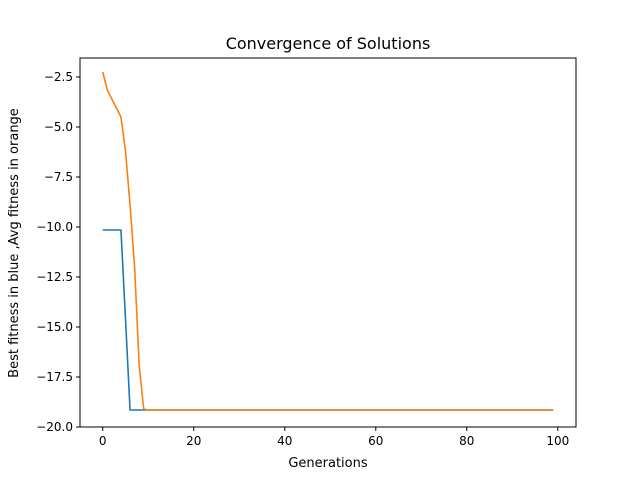 The width and height of the screenshot is (640, 484). I want to click on x-axis-label: Generations, so click(328, 463).